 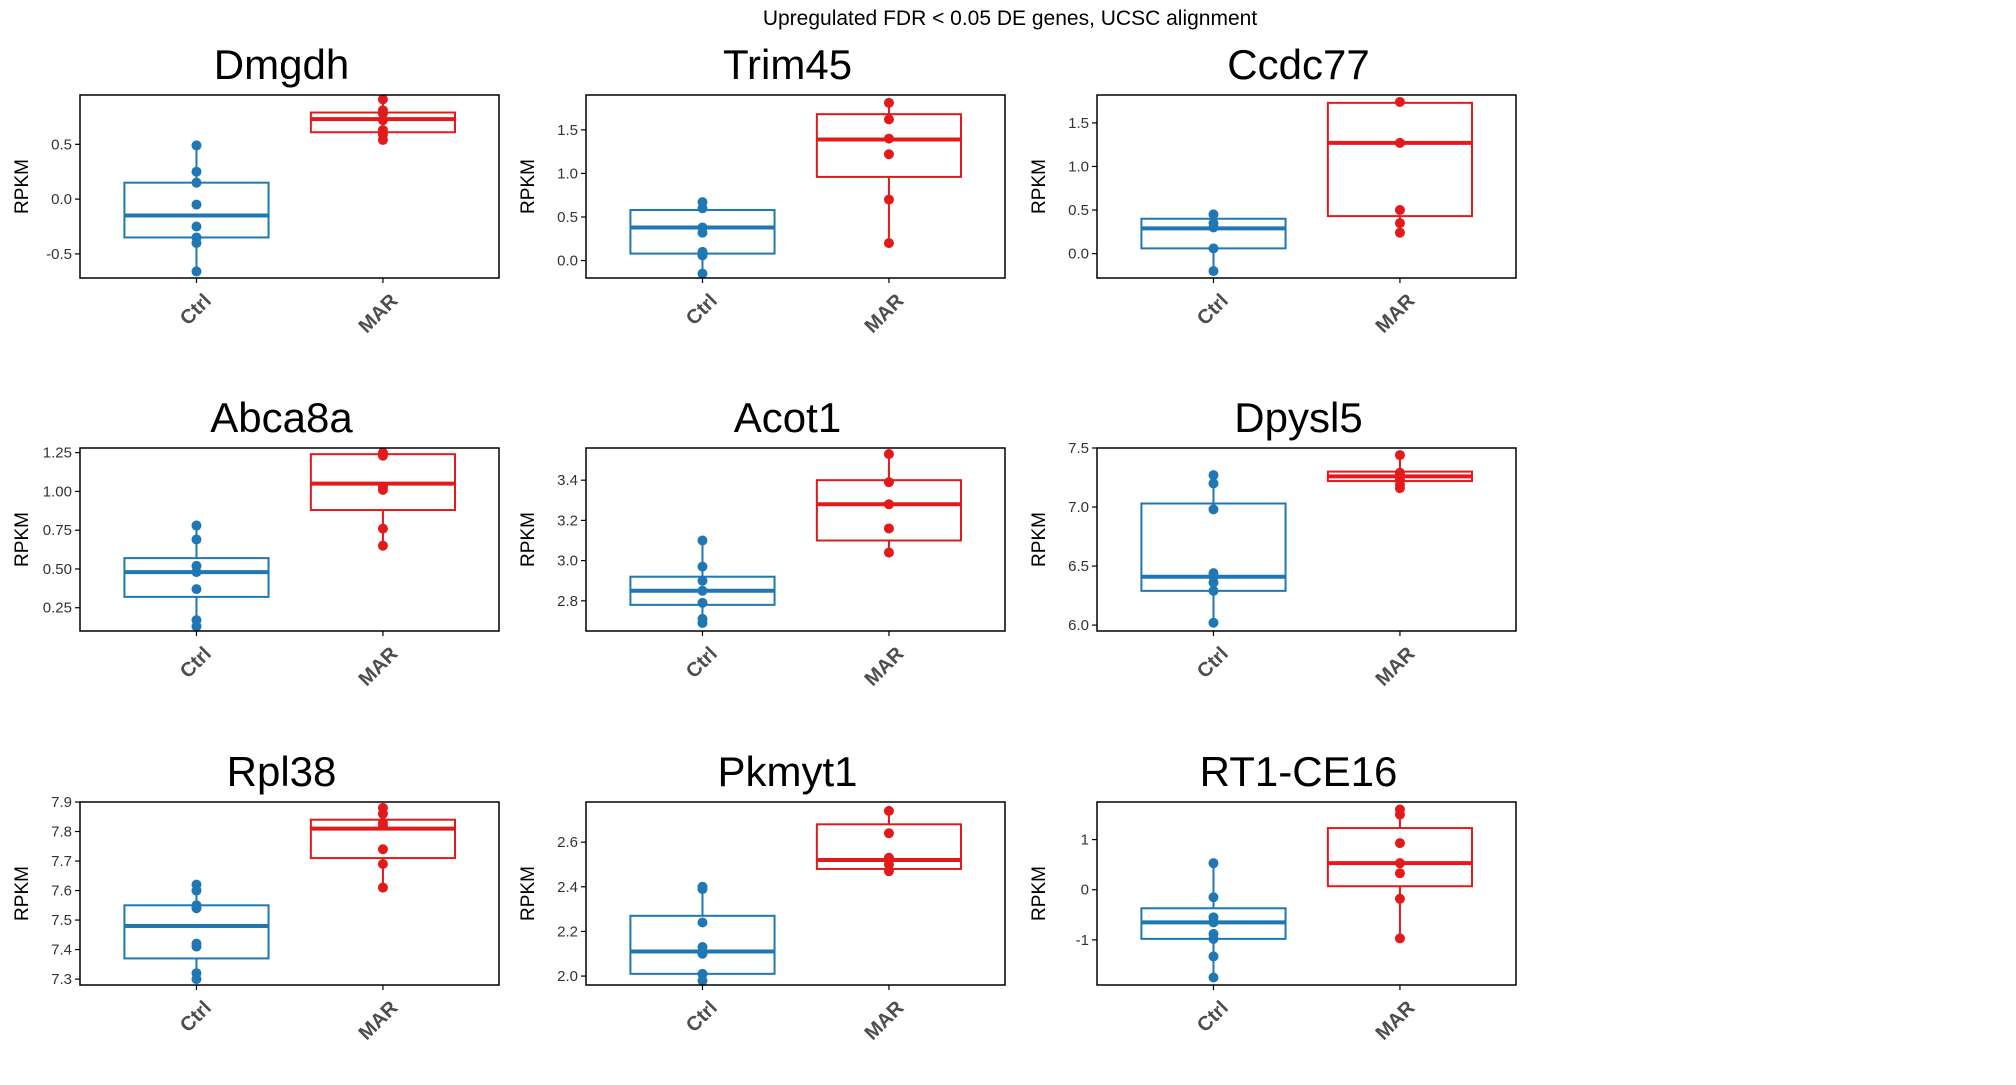 What do you see at coordinates (61, 891) in the screenshot?
I see `y-tick-label: 7.6` at bounding box center [61, 891].